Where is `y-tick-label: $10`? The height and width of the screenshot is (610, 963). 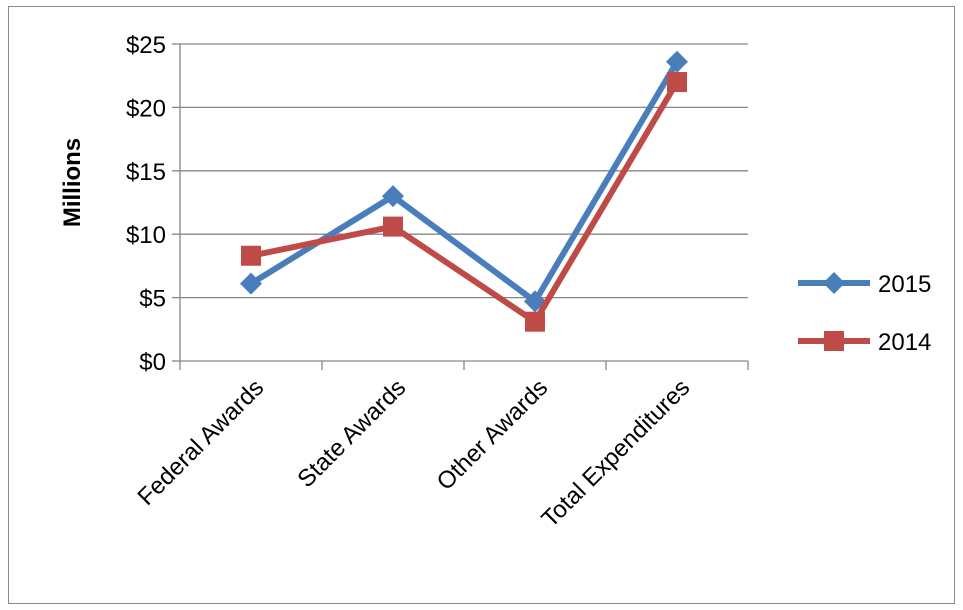
y-tick-label: $10 is located at coordinates (146, 235).